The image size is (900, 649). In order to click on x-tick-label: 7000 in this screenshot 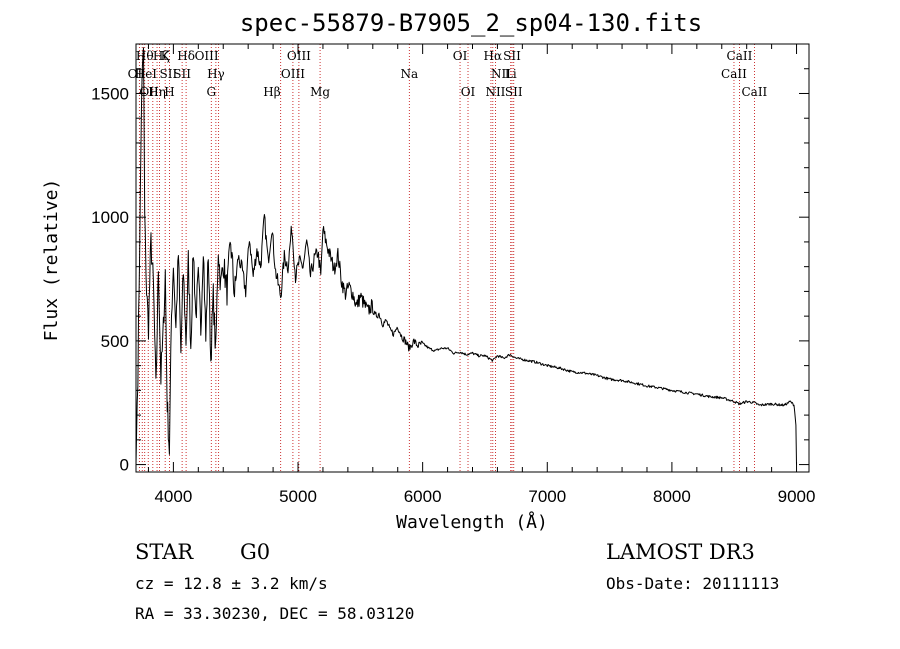, I will do `click(547, 496)`.